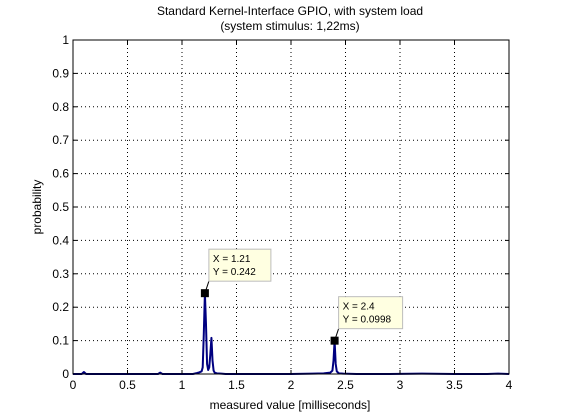 This screenshot has width=561, height=420. I want to click on y-tick-label: 0.8, so click(60, 107).